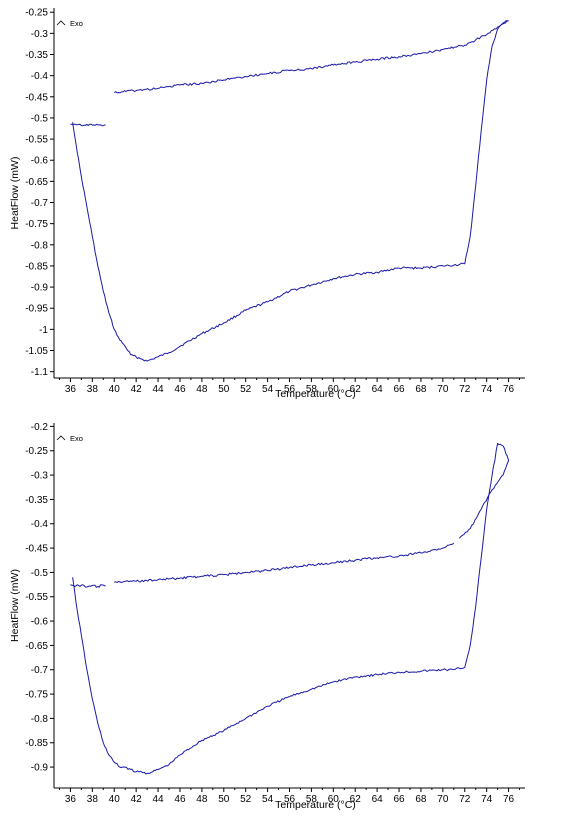 Image resolution: width=562 pixels, height=820 pixels. What do you see at coordinates (40, 372) in the screenshot?
I see `y-tick-label: -1.1` at bounding box center [40, 372].